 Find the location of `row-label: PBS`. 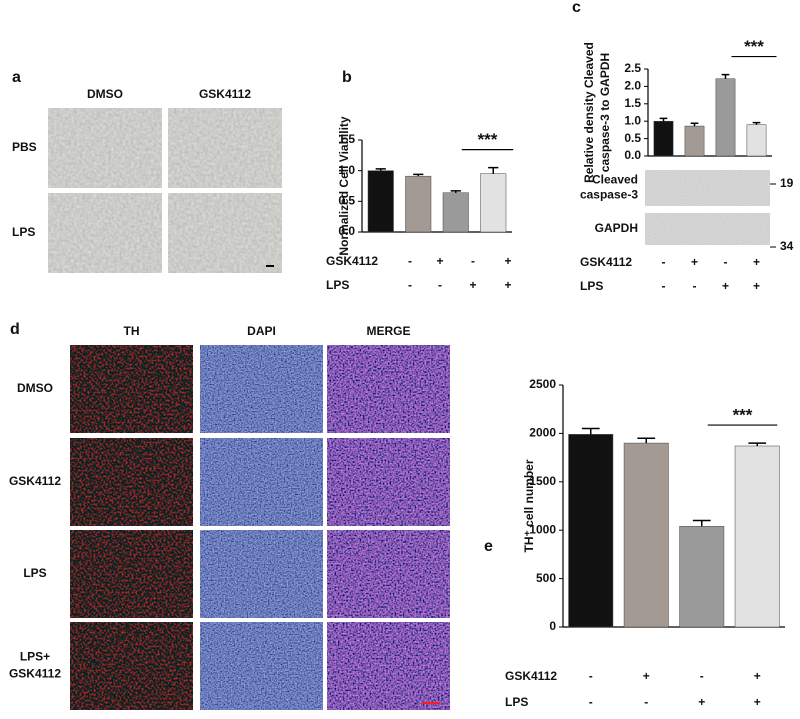

row-label: PBS is located at coordinates (24, 147).